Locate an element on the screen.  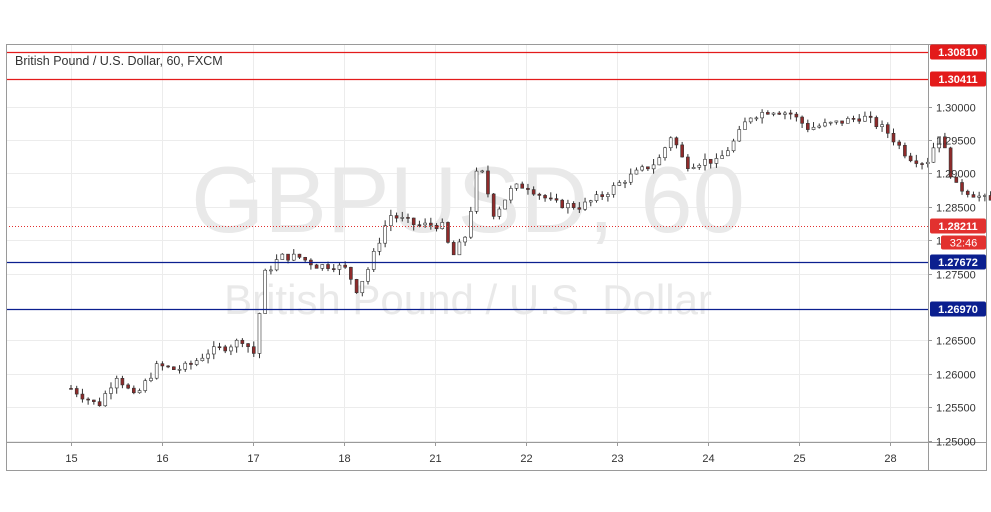
current-price-tag-label: 1.28211 is located at coordinates (957, 227).